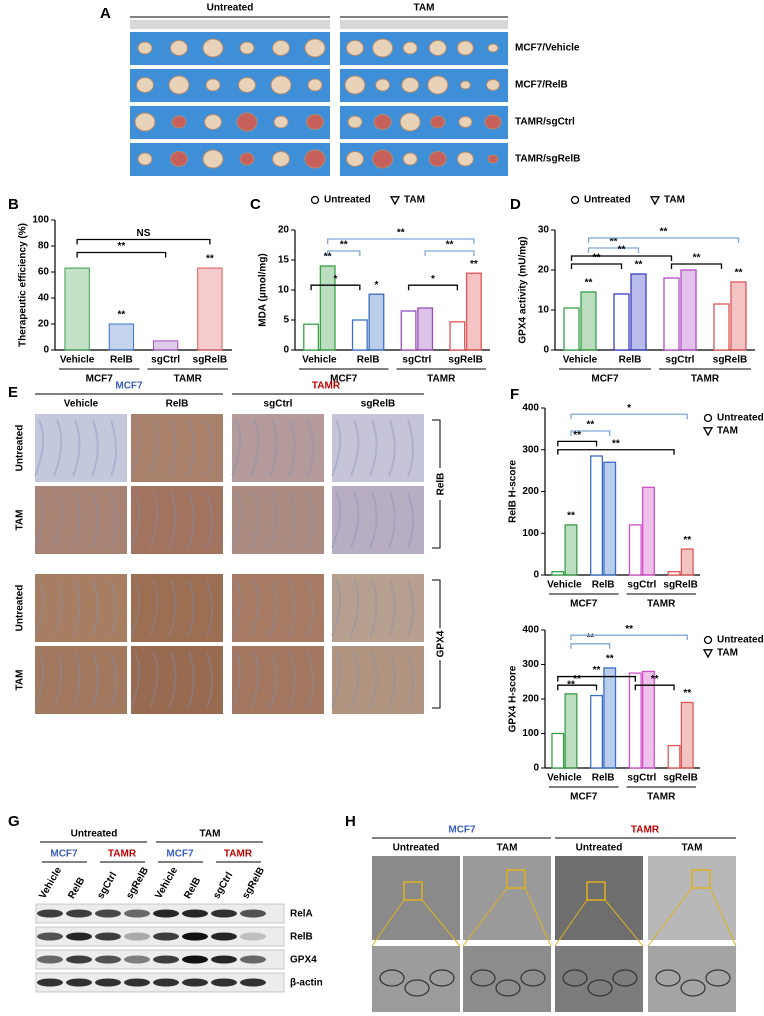 The height and width of the screenshot is (1016, 764). Describe the element at coordinates (253, 882) in the screenshot. I see `lane-label: sgRelB` at that location.